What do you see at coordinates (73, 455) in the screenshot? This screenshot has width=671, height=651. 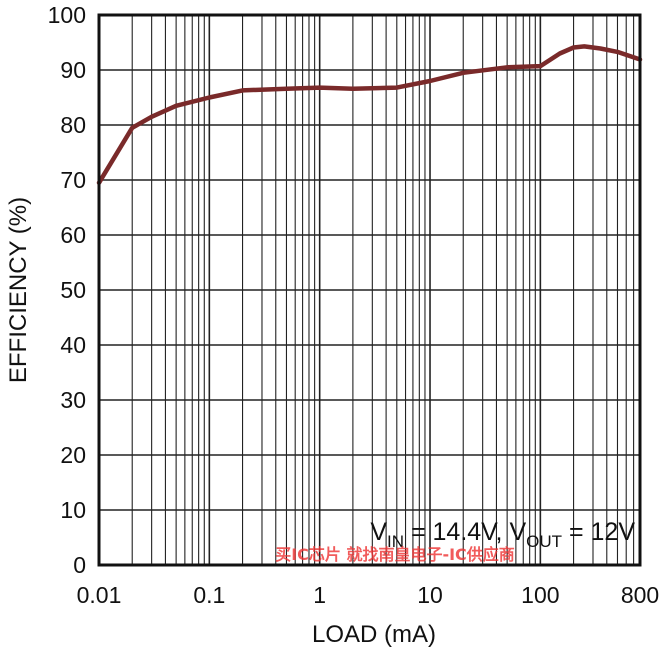 I see `y-tick-label: 20` at bounding box center [73, 455].